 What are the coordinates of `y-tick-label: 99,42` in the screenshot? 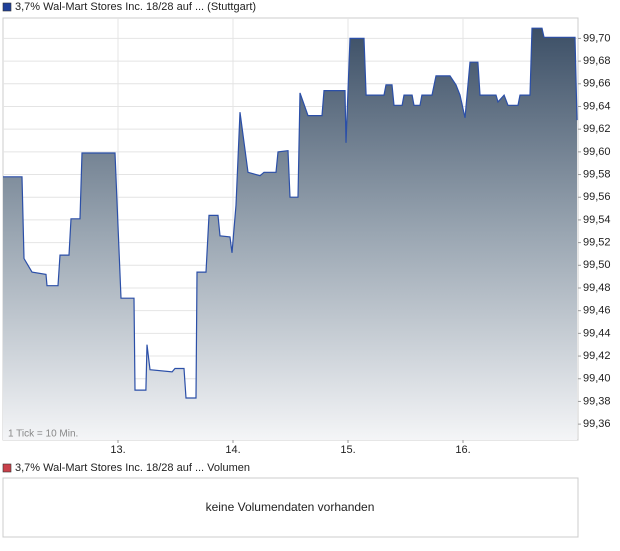 It's located at (597, 356).